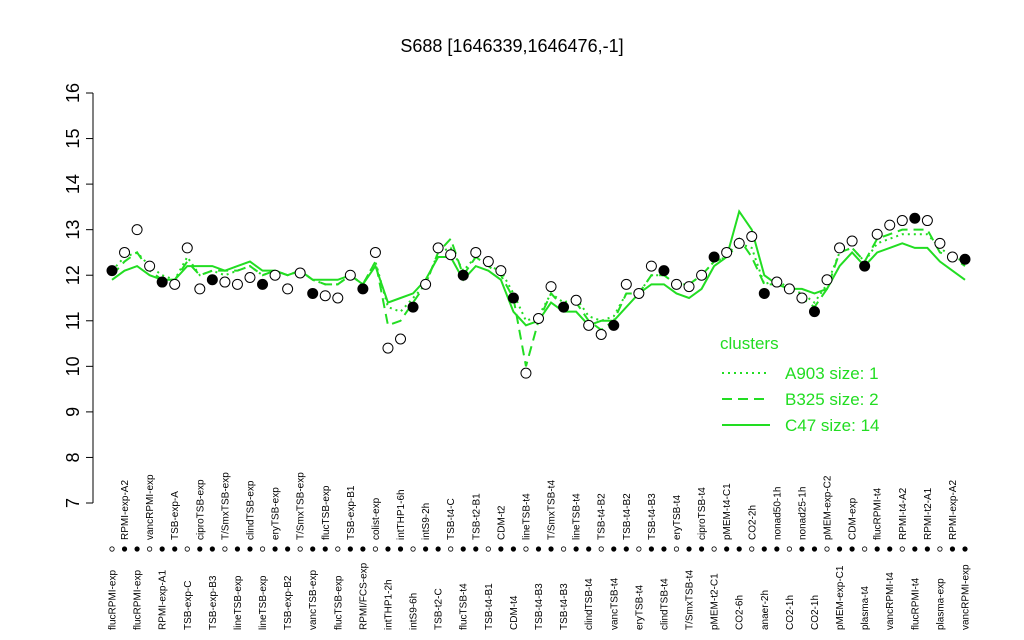 Image resolution: width=1024 pixels, height=640 pixels. I want to click on x-tick-label: eryTSB-t4, so click(677, 517).